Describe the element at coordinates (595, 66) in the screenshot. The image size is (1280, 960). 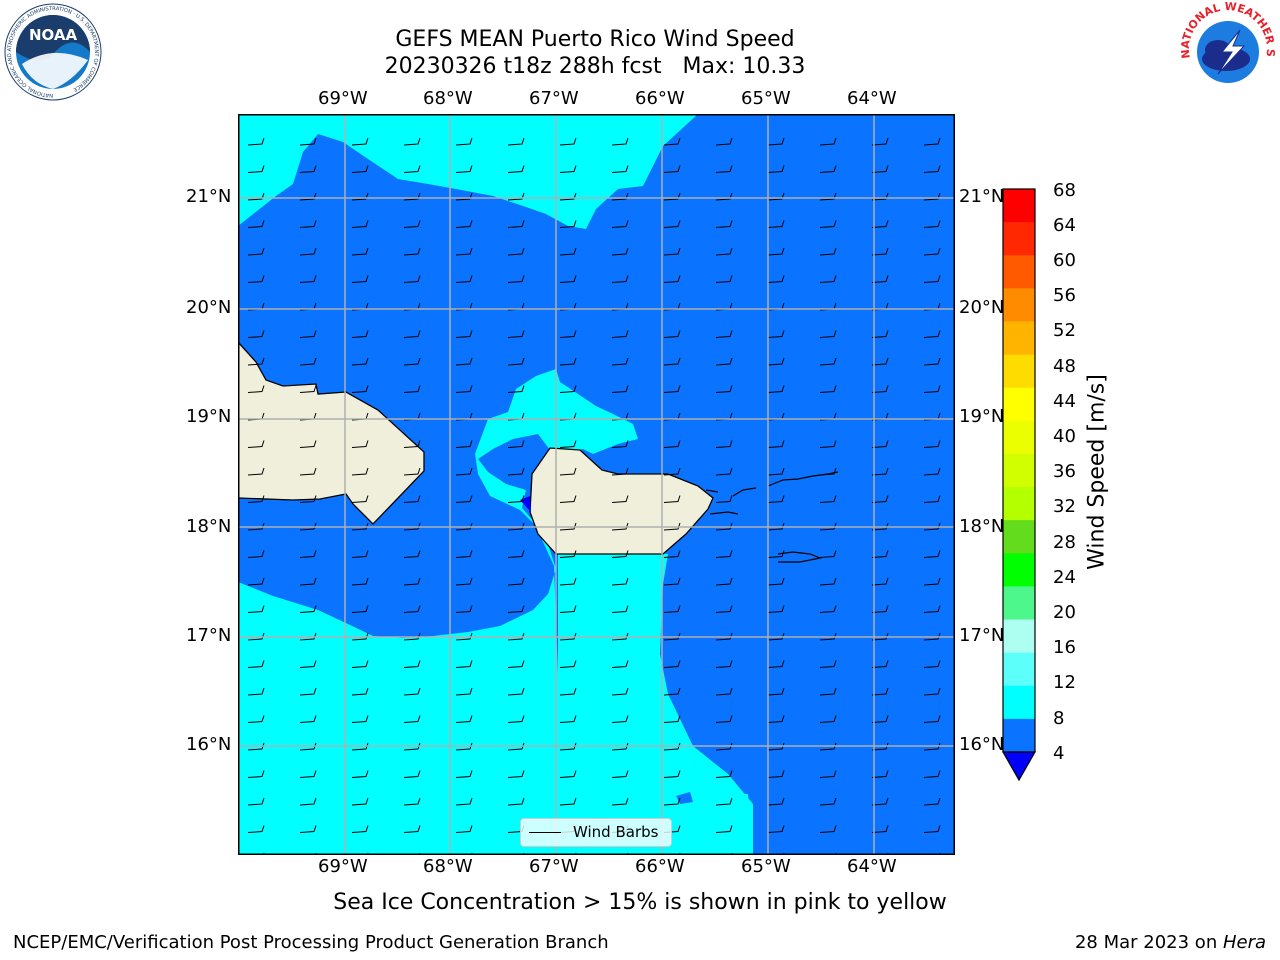
I see `chart-subtitle: 20230326 t18z 288h fcst Max: 10.33` at that location.